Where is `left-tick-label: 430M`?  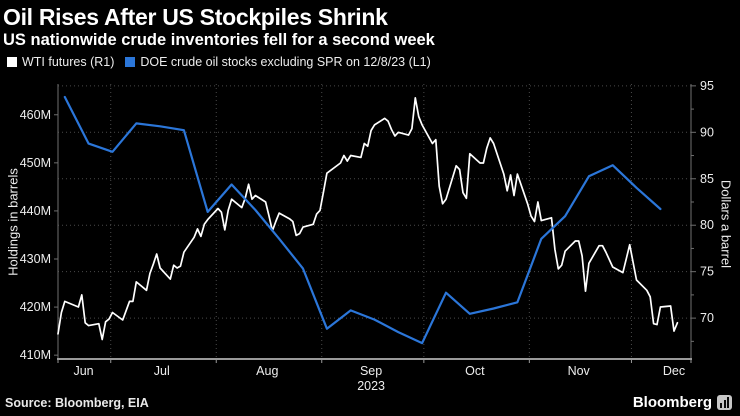
left-tick-label: 430M is located at coordinates (35, 259).